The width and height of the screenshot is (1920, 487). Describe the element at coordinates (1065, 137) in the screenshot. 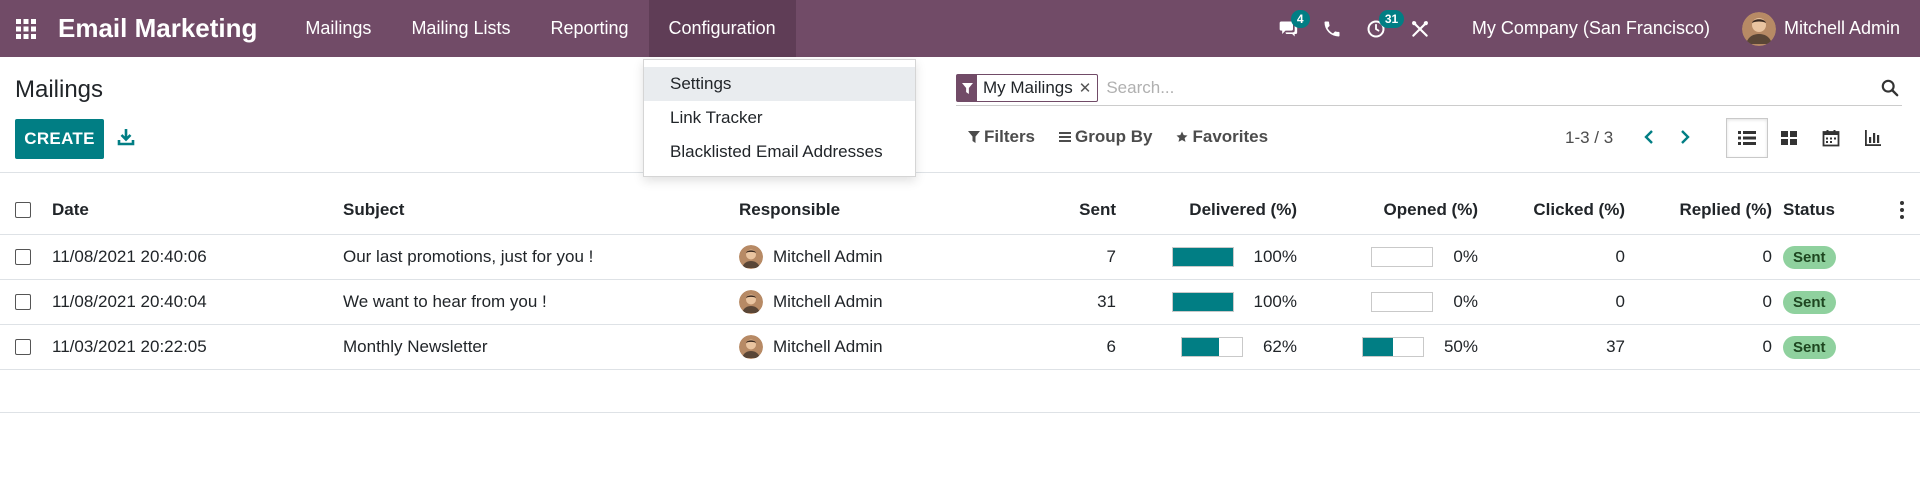

I see `bars-icon` at that location.